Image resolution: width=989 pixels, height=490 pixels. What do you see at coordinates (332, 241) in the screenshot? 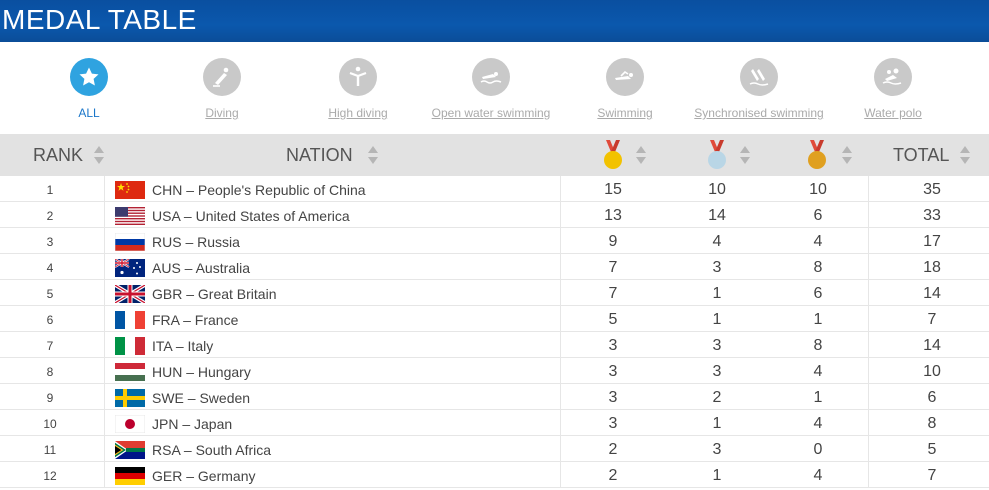
I see `nation-cell: RUS – Russia` at bounding box center [332, 241].